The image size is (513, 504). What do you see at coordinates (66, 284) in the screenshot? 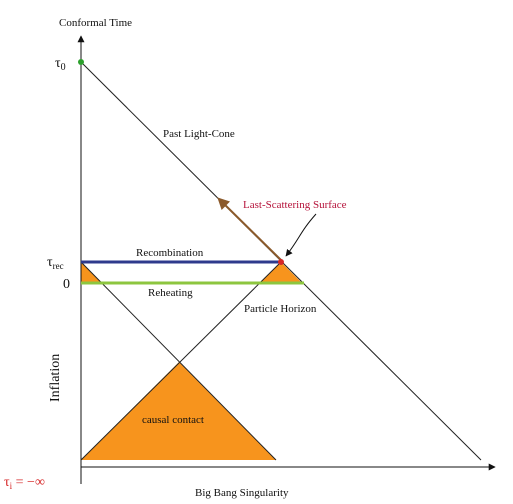
I see `tick-zero: 0` at bounding box center [66, 284].